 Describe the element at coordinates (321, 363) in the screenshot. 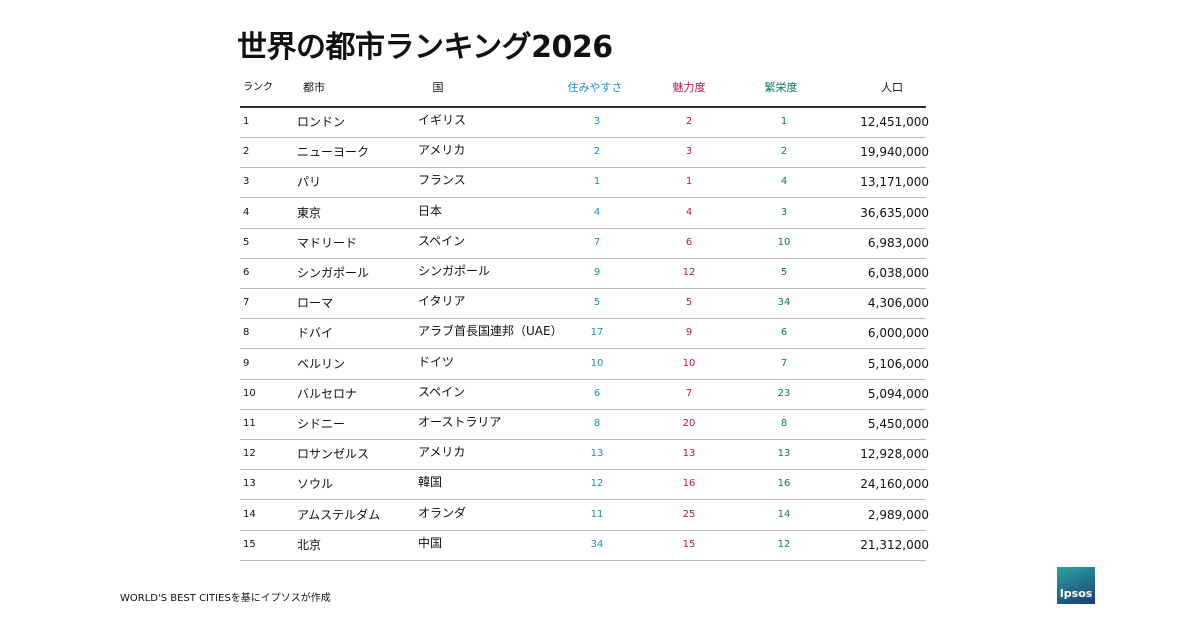

I see `city-cell: ベルリン` at that location.